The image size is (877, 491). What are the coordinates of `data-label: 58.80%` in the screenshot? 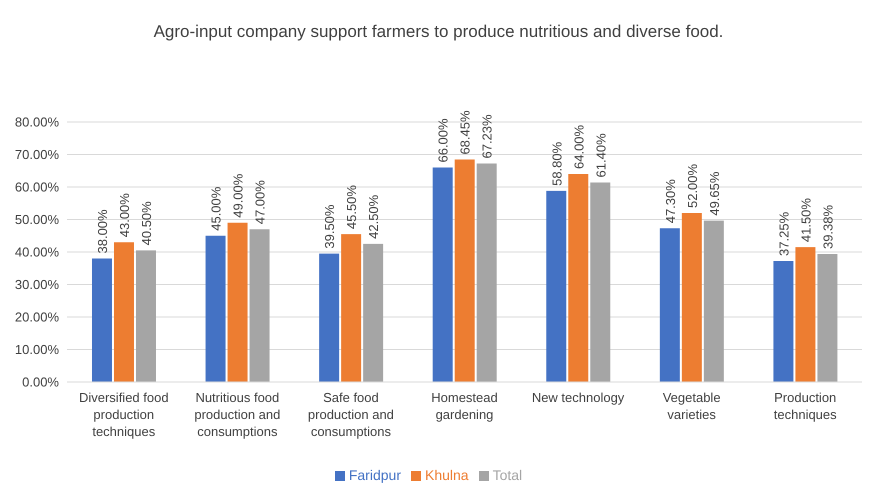 It's located at (556, 163).